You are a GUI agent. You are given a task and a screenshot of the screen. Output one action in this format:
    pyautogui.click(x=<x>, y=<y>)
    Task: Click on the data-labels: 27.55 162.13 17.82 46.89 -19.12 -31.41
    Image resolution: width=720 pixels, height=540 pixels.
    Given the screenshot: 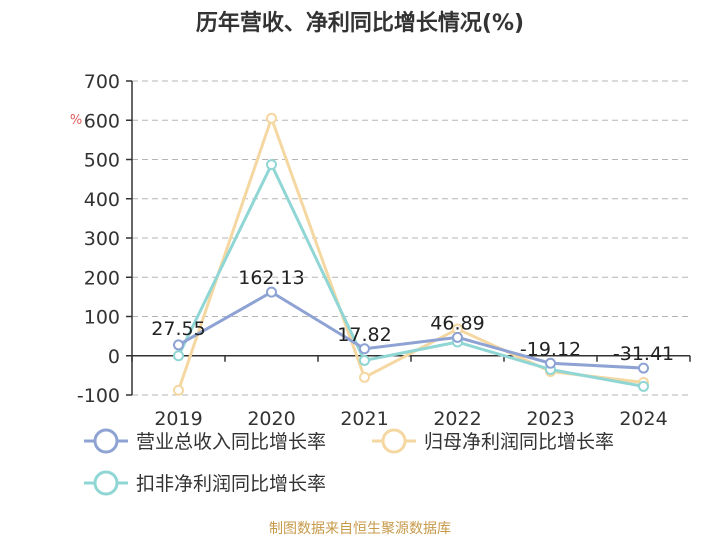 What is the action you would take?
    pyautogui.click(x=412, y=316)
    